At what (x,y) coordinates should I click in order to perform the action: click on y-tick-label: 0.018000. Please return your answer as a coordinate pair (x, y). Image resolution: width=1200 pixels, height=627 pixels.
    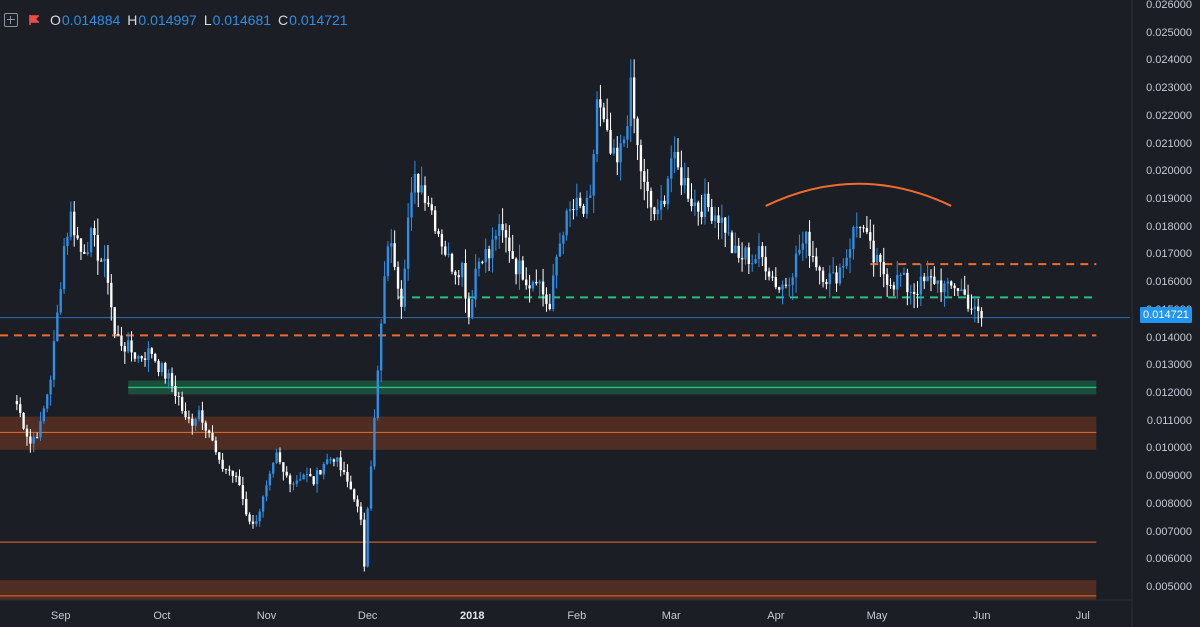
    Looking at the image, I should click on (1169, 226).